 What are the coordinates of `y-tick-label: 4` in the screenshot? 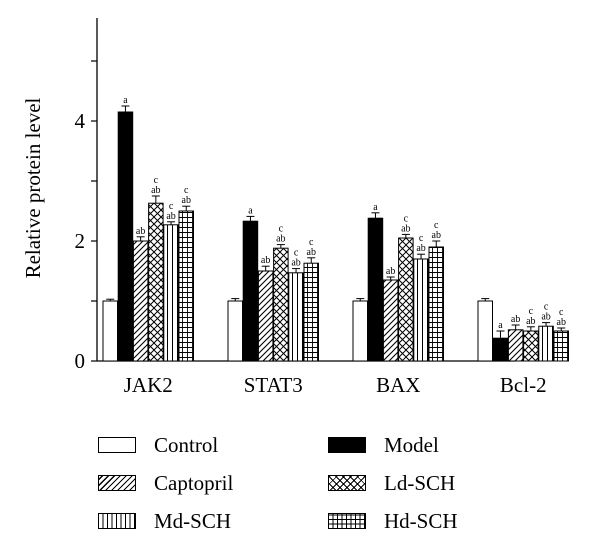 It's located at (80, 121).